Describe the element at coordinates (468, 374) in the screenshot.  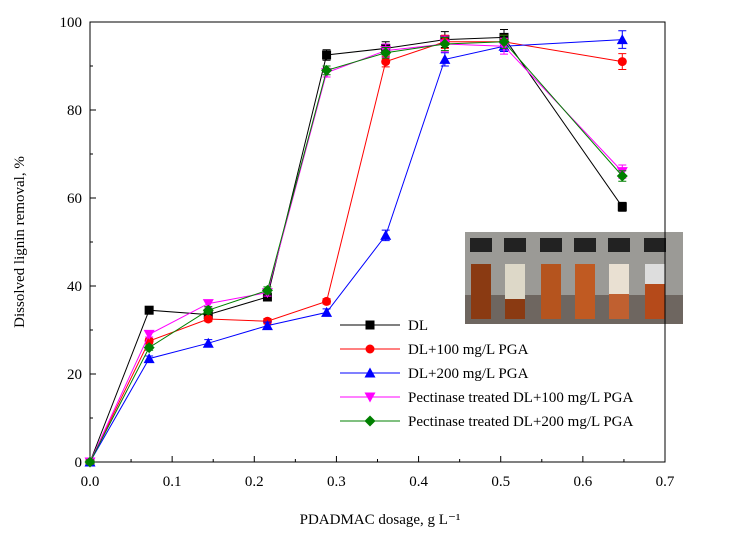
I see `legend-label: DL+200 mg/L PGA` at that location.